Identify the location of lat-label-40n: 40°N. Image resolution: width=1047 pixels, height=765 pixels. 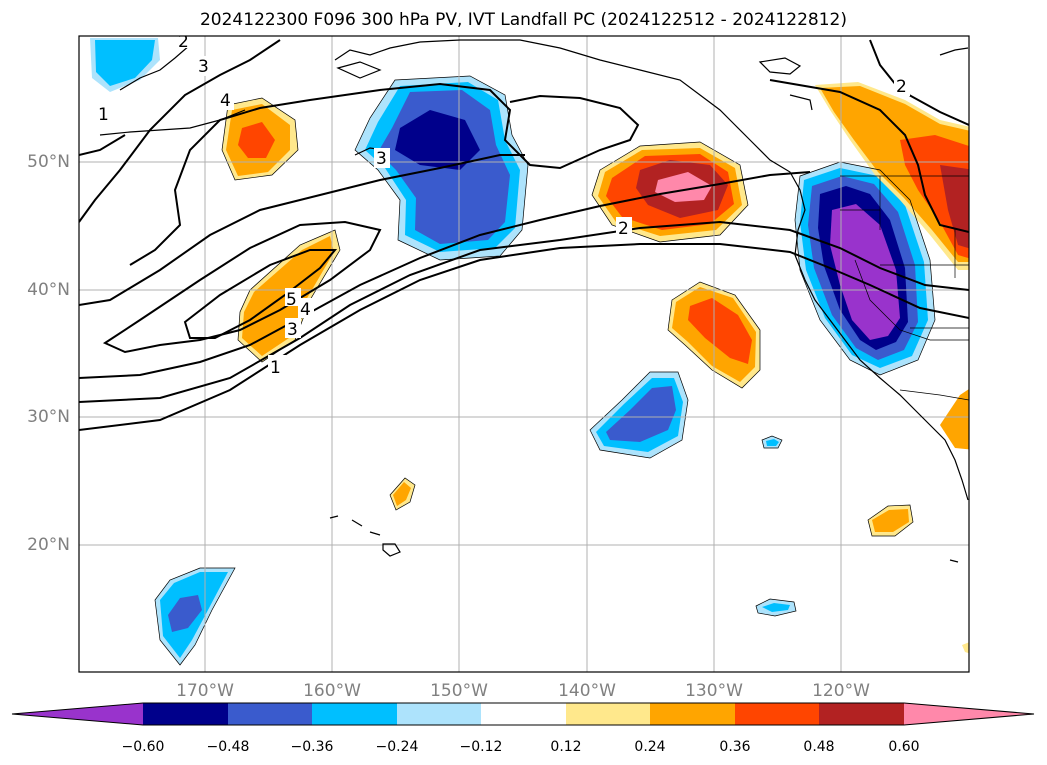
(48, 290).